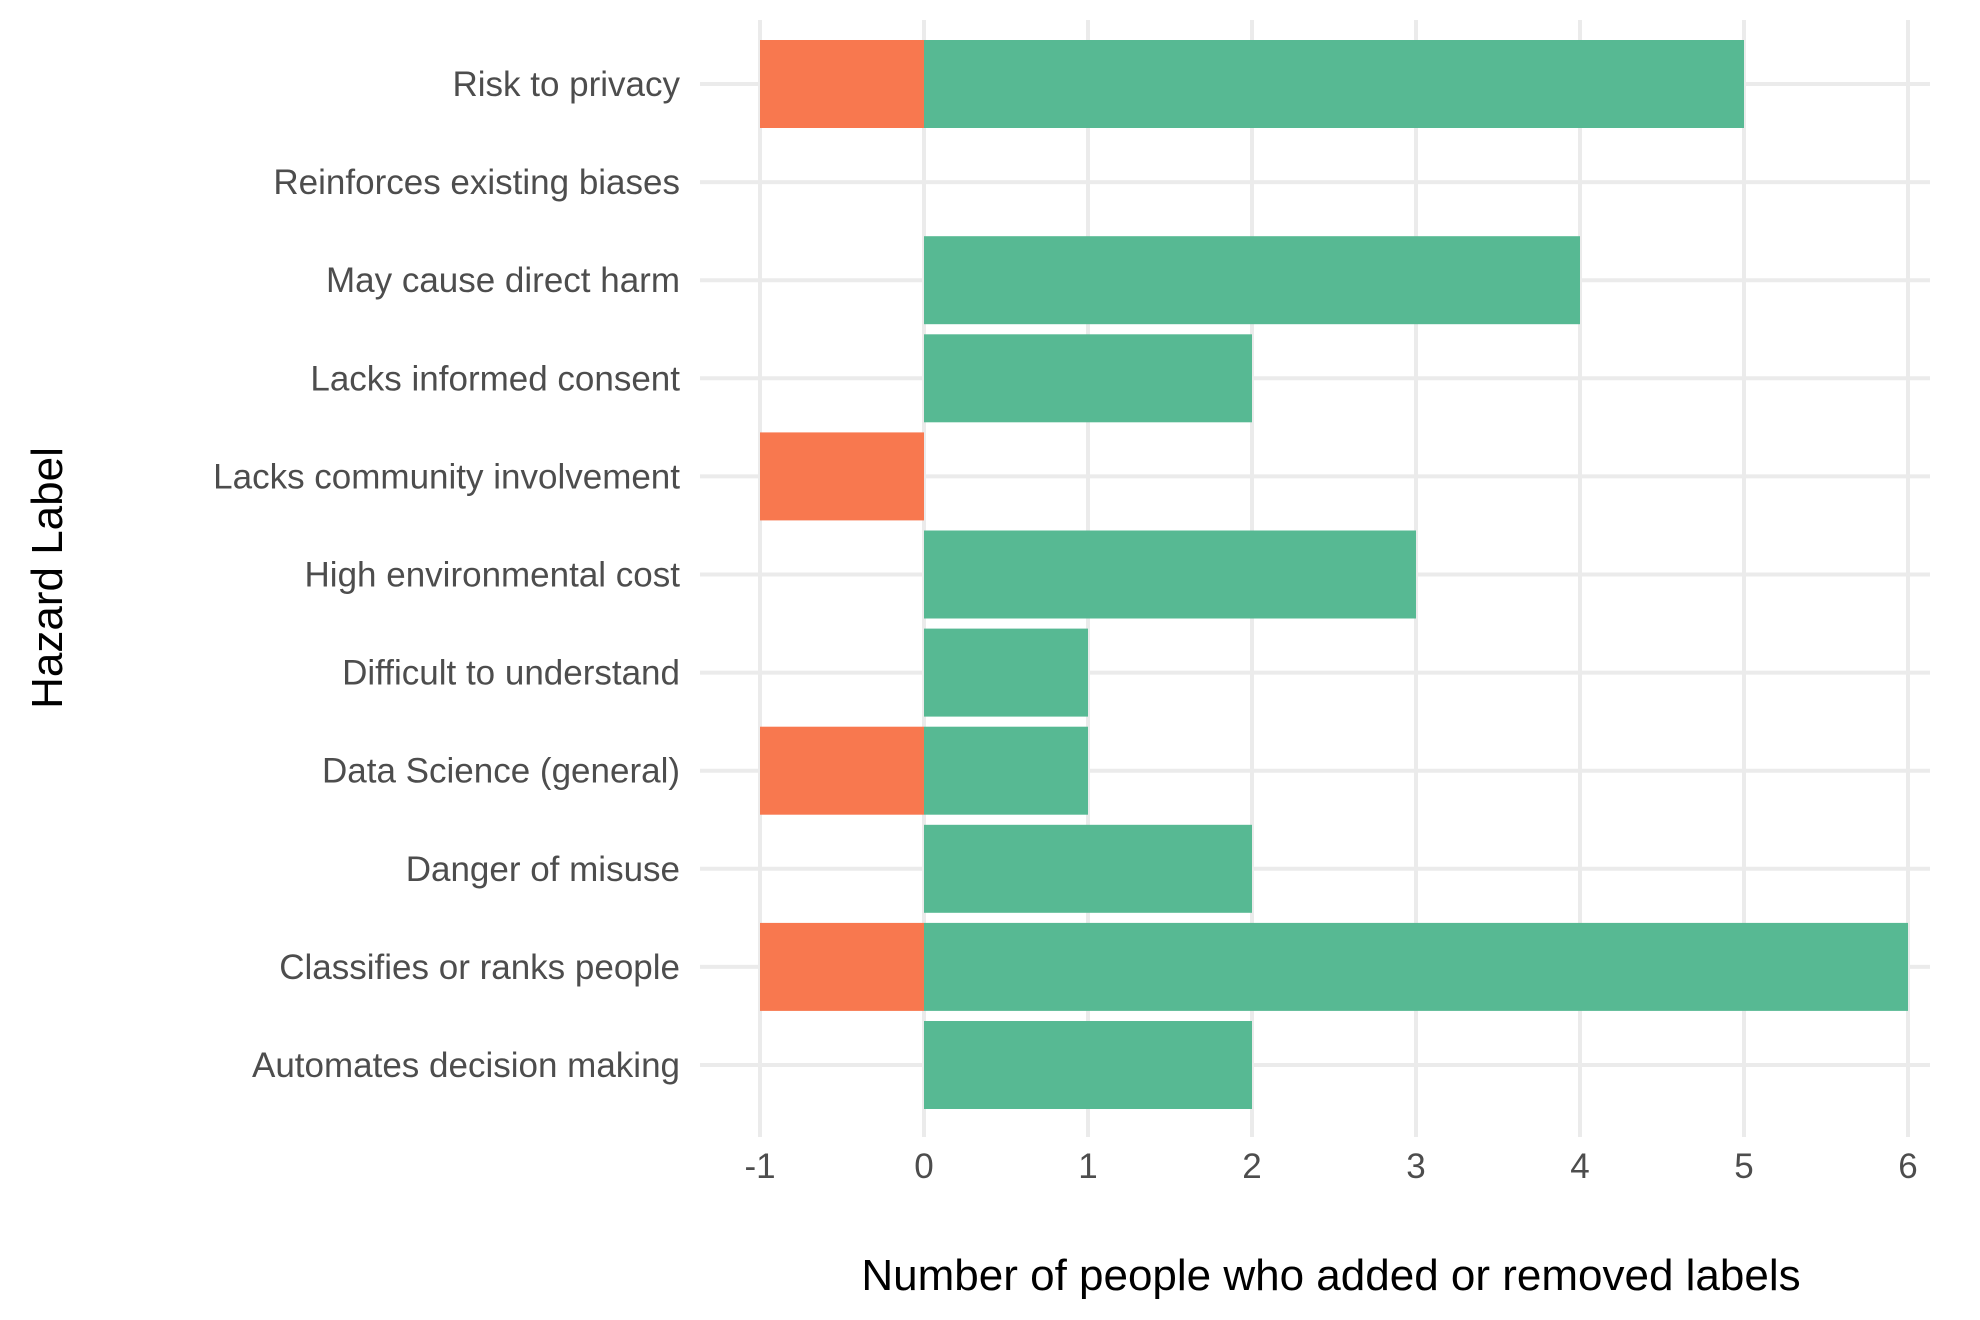 This screenshot has width=1980, height=1320. Describe the element at coordinates (503, 280) in the screenshot. I see `y-tick-label: May cause direct harm` at that location.